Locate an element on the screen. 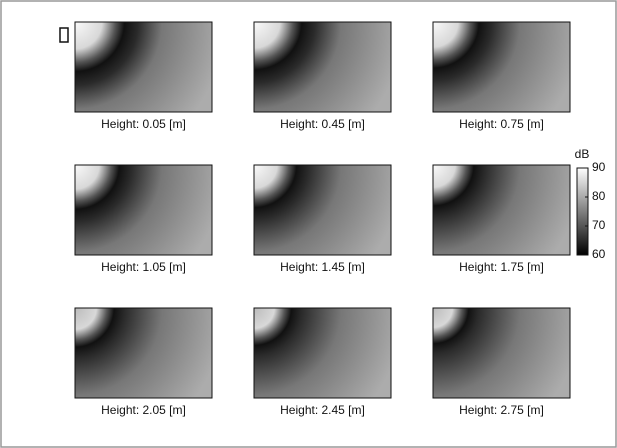 This screenshot has width=617, height=448. tick-label: 80 is located at coordinates (599, 196).